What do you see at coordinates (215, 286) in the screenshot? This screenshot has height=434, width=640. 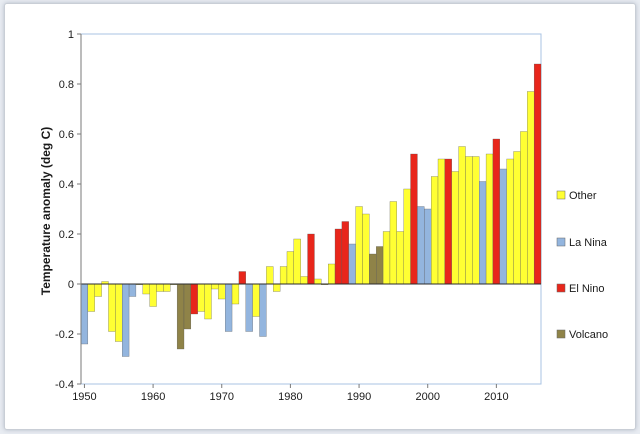 I see `bar-1969` at bounding box center [215, 286].